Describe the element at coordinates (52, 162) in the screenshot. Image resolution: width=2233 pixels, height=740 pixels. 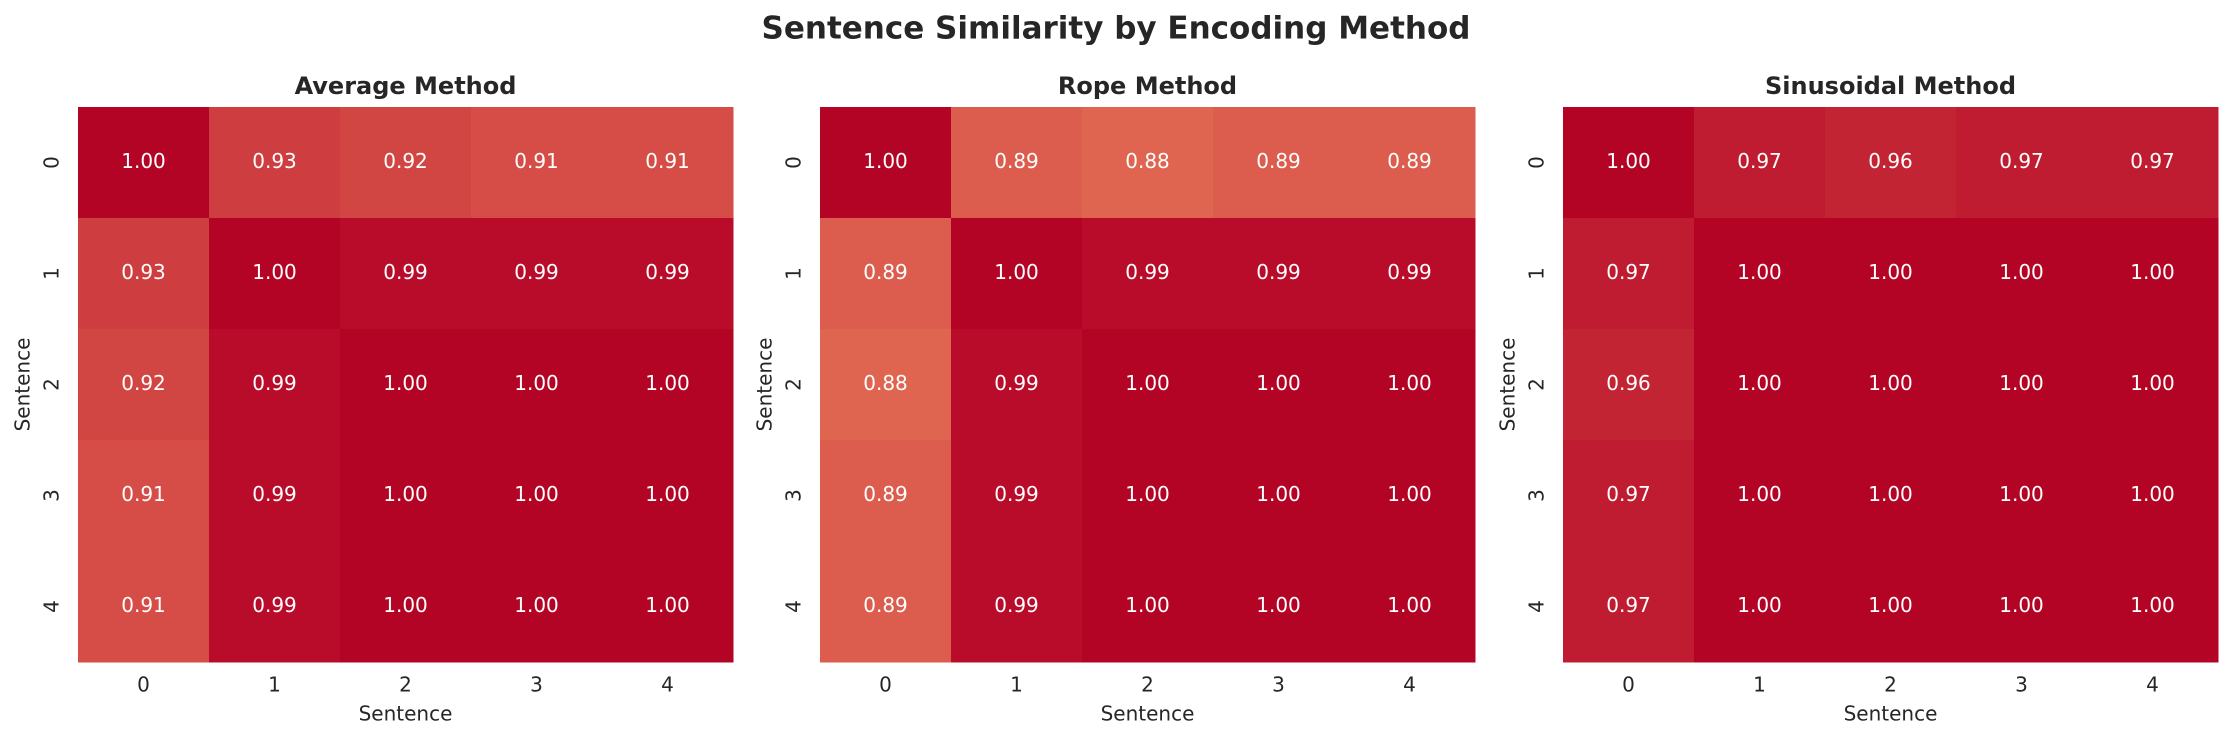
I see `y-tick-label: 0` at that location.